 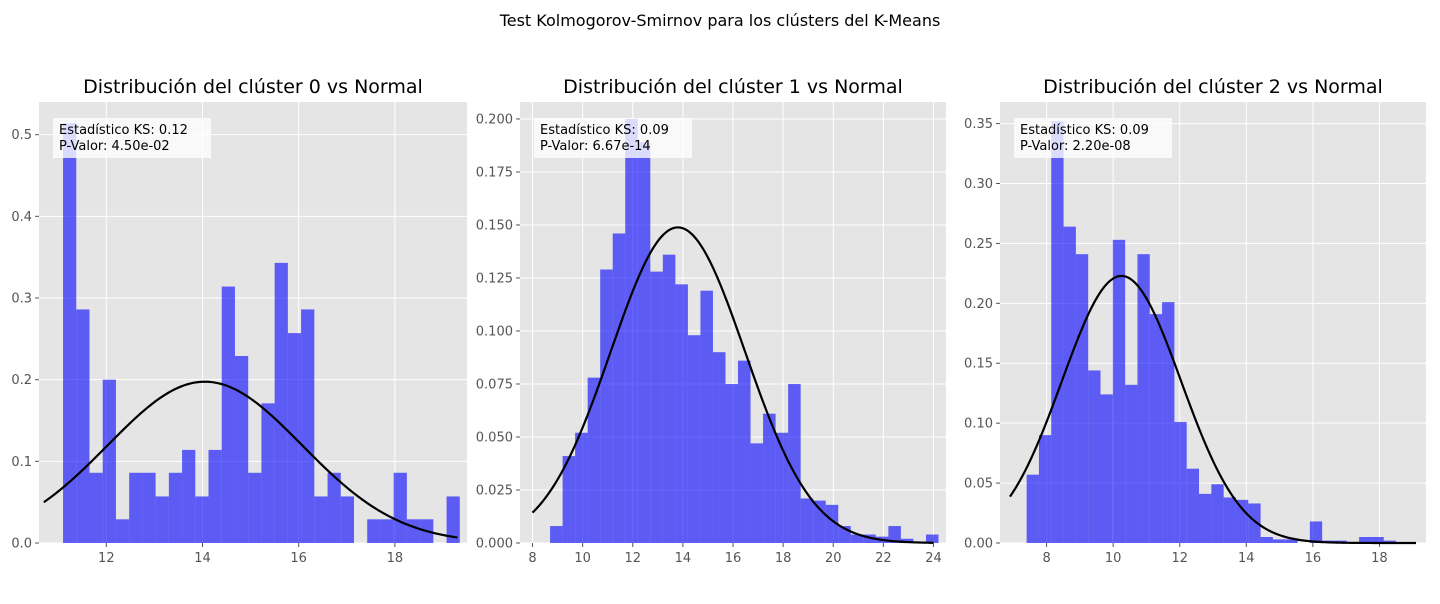 I want to click on y-tick-label: 0.075, so click(x=494, y=384).